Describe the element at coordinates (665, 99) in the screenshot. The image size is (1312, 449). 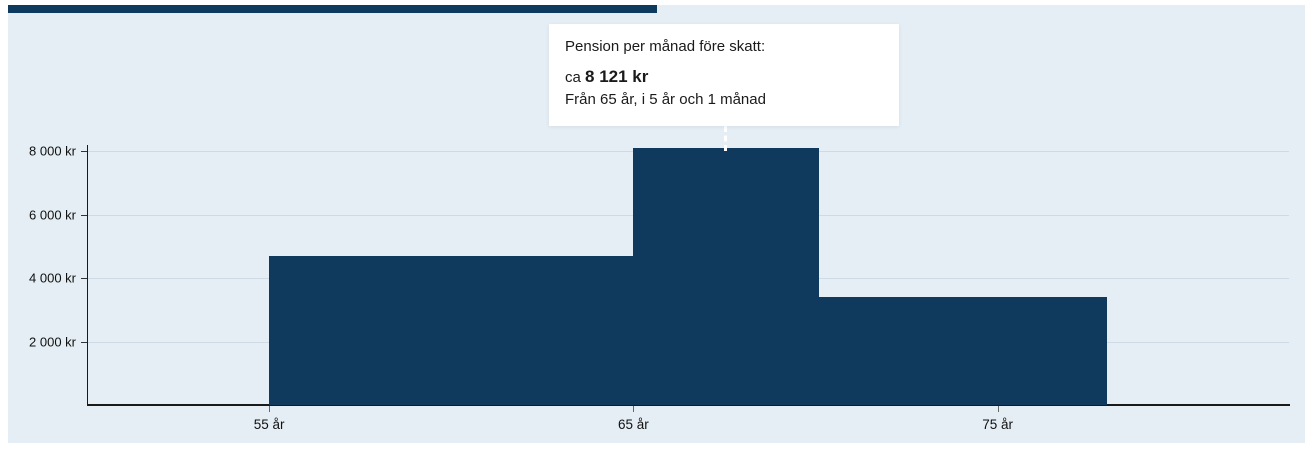
I see `tooltip-range: Från 65 år, i 5 år och 1 månad` at that location.